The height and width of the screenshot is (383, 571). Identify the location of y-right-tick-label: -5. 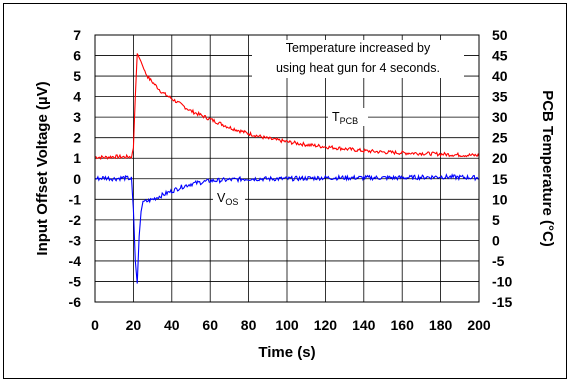
(498, 261).